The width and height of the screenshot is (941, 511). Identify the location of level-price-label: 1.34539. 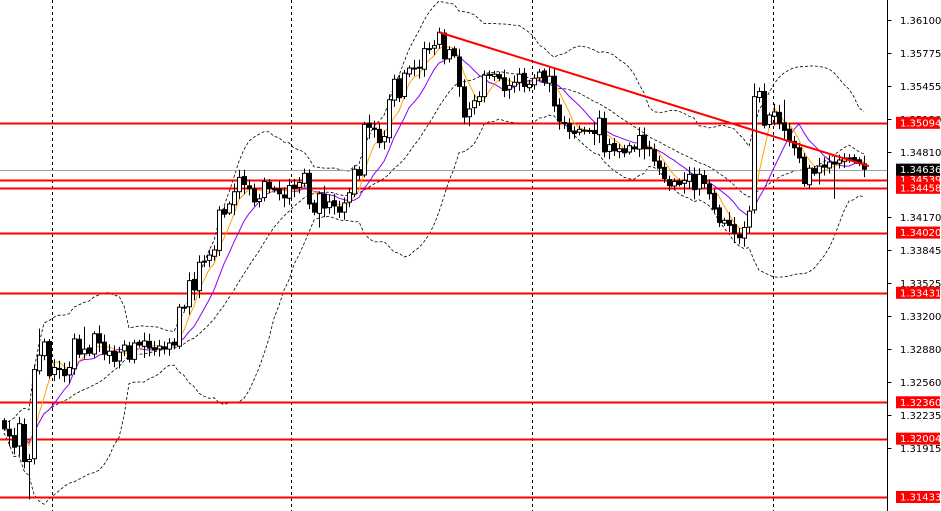
(920, 180).